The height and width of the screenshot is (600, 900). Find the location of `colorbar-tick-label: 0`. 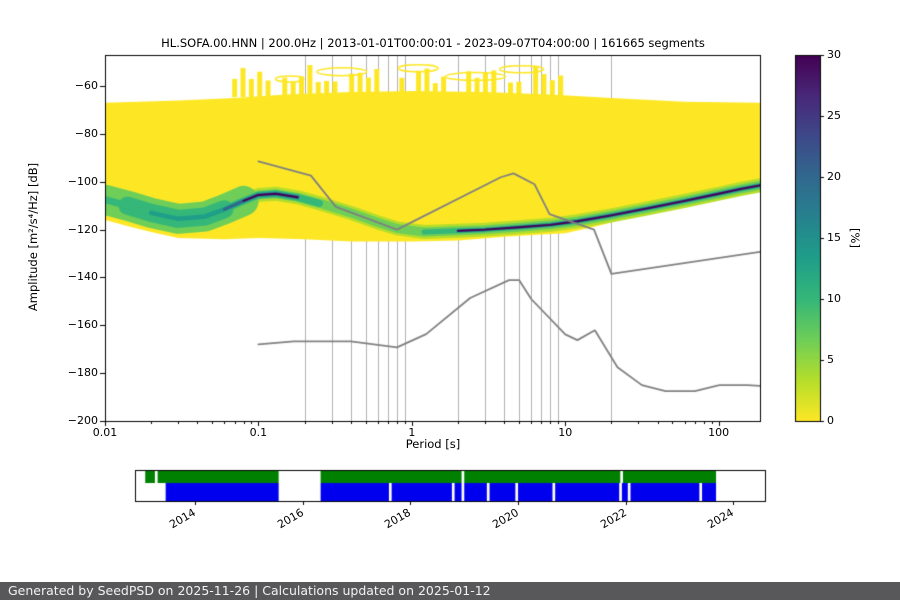

colorbar-tick-label: 0 is located at coordinates (830, 420).